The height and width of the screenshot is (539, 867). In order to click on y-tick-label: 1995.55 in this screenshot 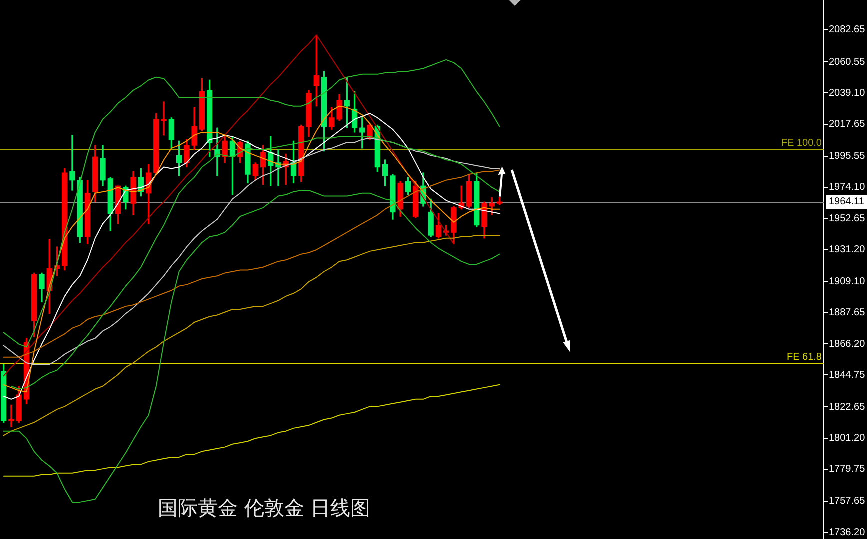, I will do `click(847, 156)`.